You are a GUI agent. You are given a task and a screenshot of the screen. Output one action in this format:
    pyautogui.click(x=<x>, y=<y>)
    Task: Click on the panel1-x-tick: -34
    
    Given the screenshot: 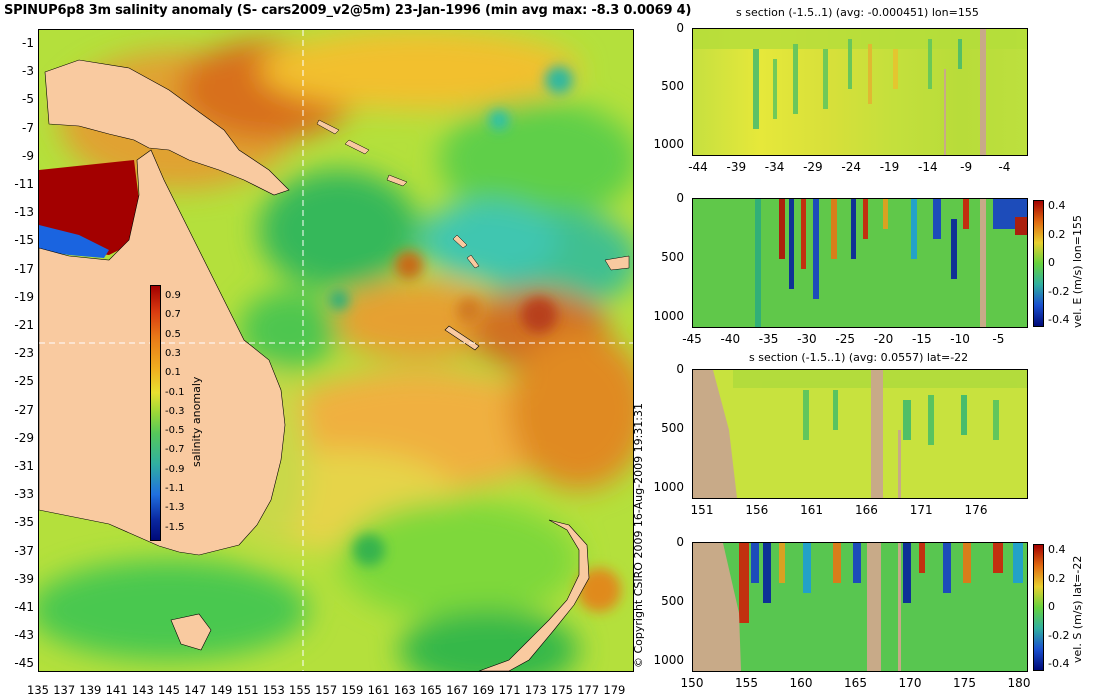 What is the action you would take?
    pyautogui.click(x=774, y=167)
    